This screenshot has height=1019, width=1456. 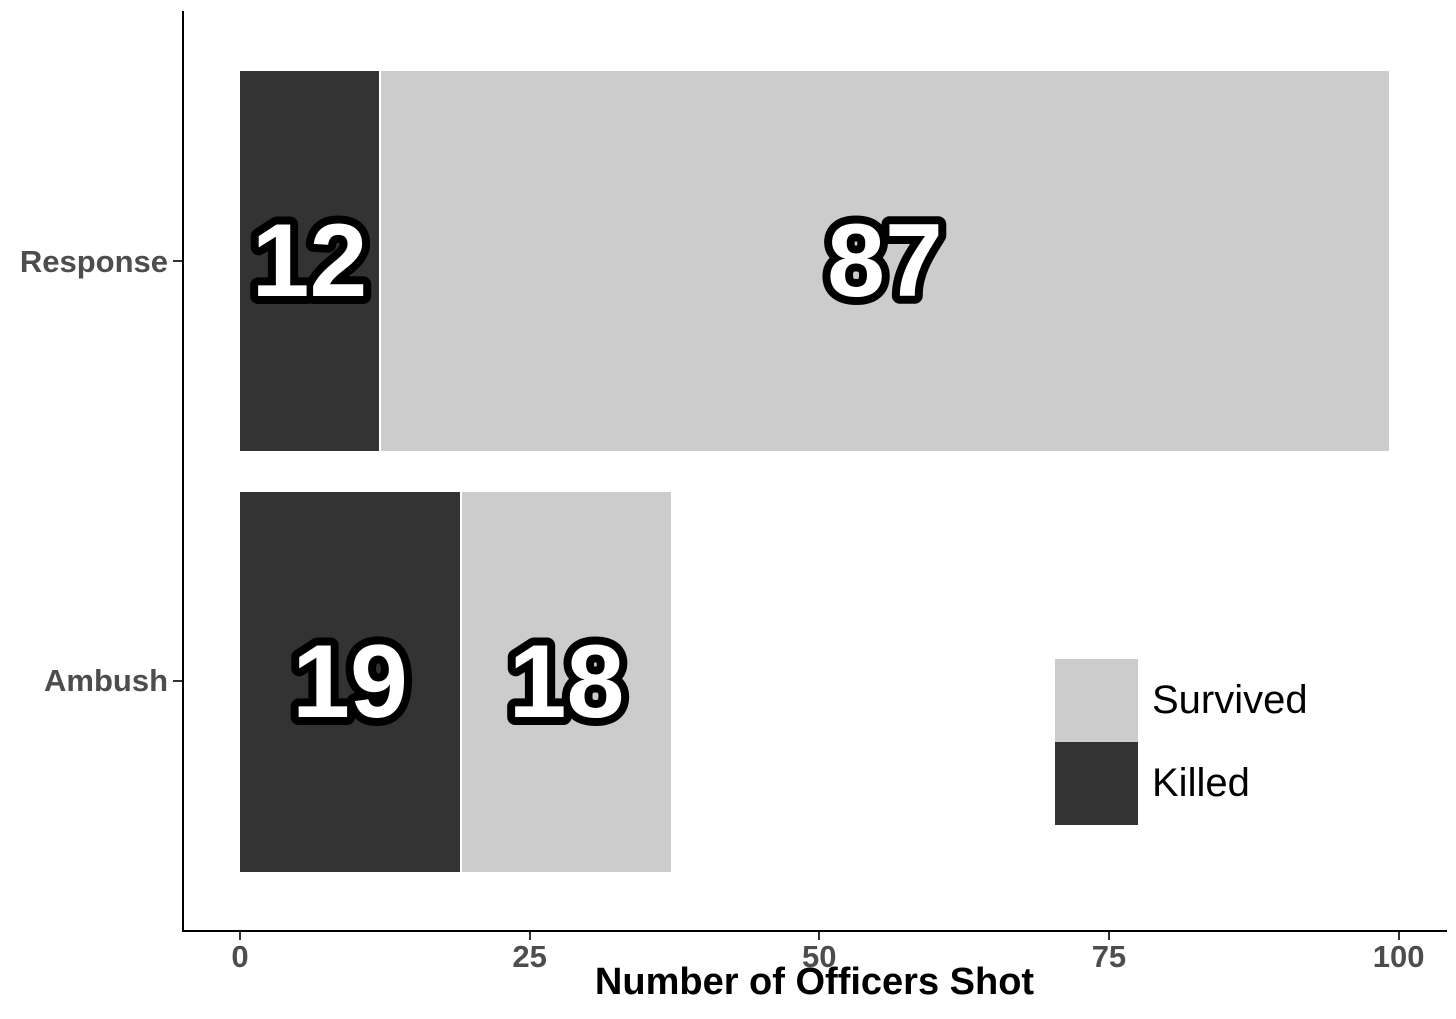 I want to click on legend-label: Killed, so click(x=1201, y=783).